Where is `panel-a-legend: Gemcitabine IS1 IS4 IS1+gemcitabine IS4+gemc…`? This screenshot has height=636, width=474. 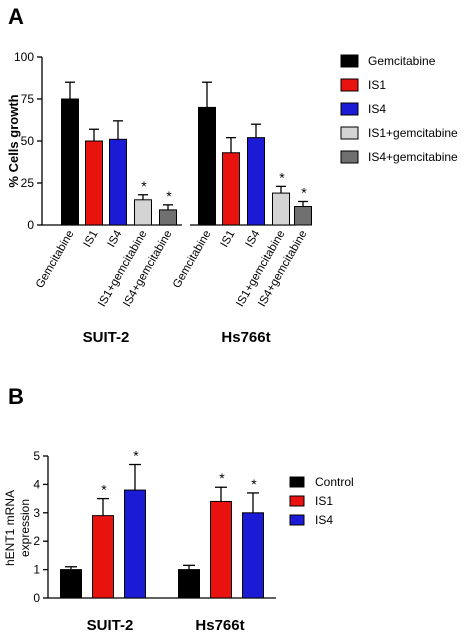 panel-a-legend: Gemcitabine IS1 IS4 IS1+gemcitabine IS4+gemc… is located at coordinates (399, 109).